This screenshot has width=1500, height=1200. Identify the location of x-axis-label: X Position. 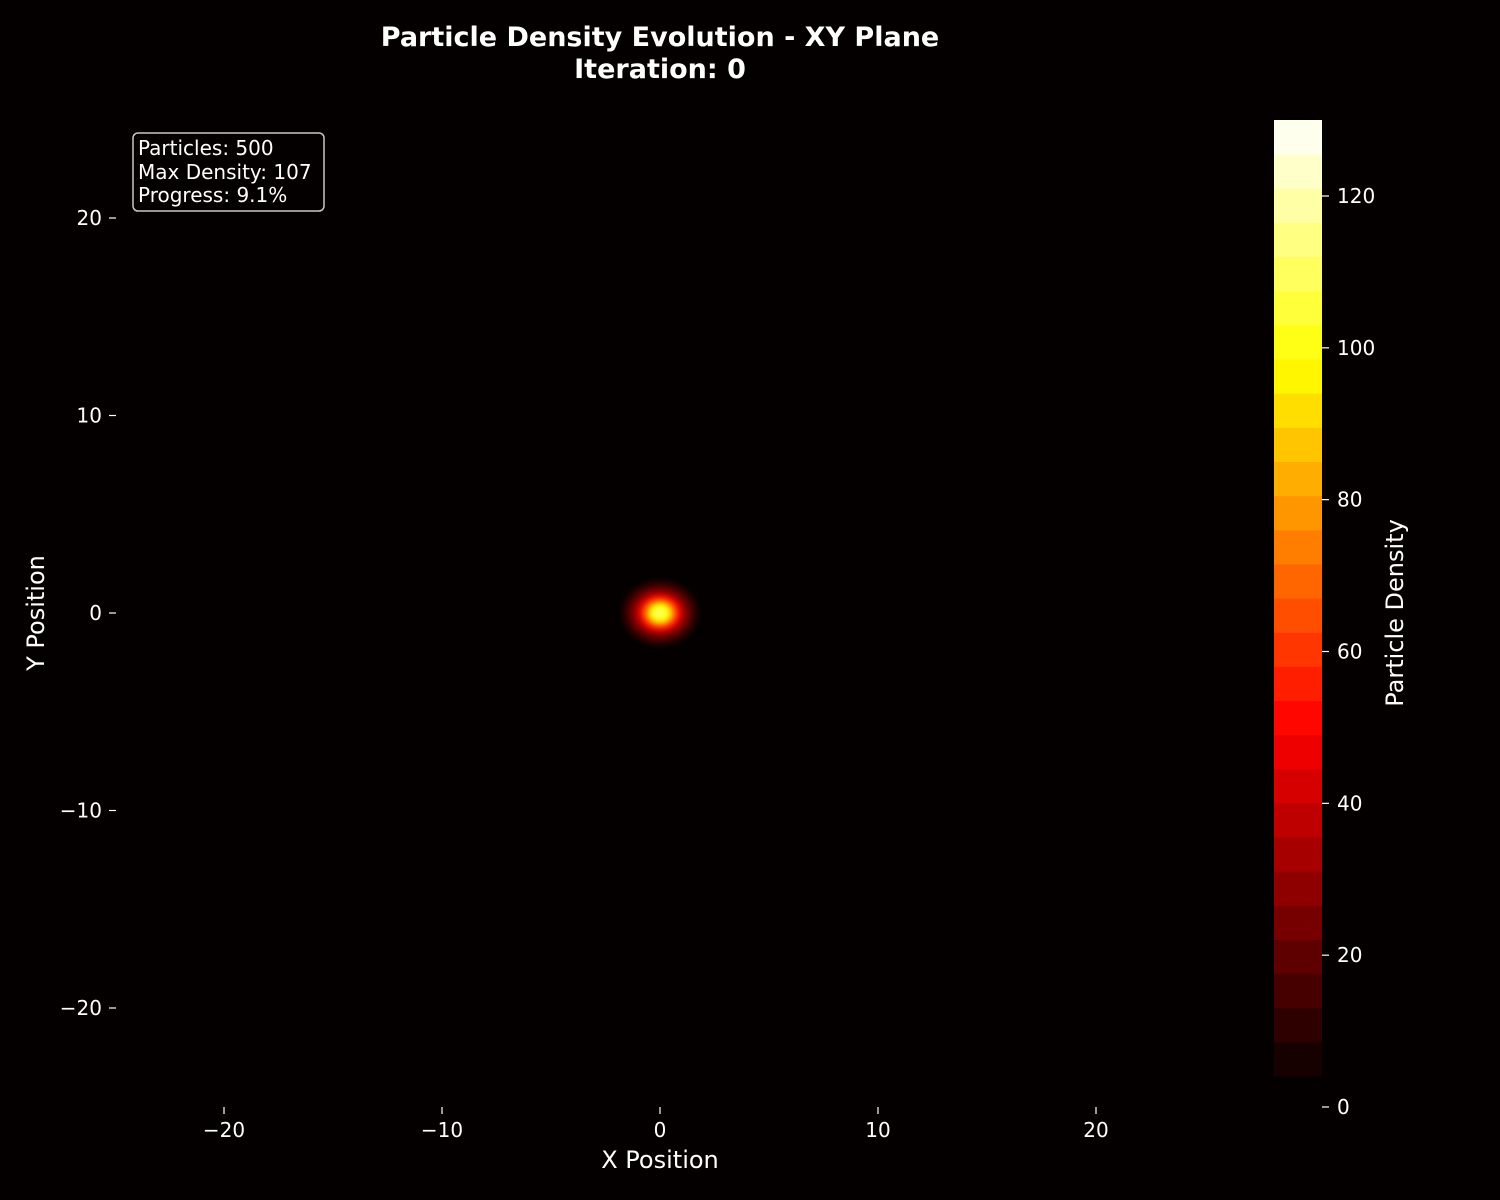
(660, 1160).